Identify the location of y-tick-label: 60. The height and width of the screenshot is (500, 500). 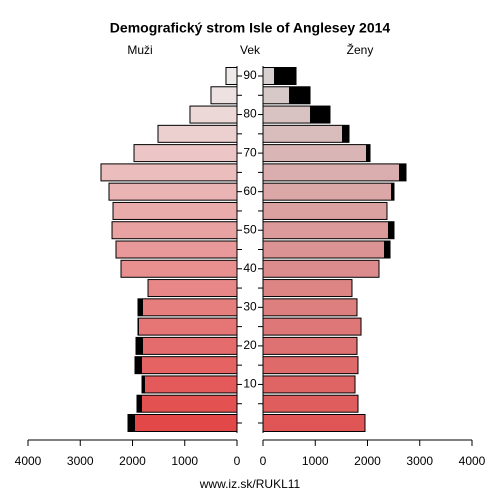
(250, 191).